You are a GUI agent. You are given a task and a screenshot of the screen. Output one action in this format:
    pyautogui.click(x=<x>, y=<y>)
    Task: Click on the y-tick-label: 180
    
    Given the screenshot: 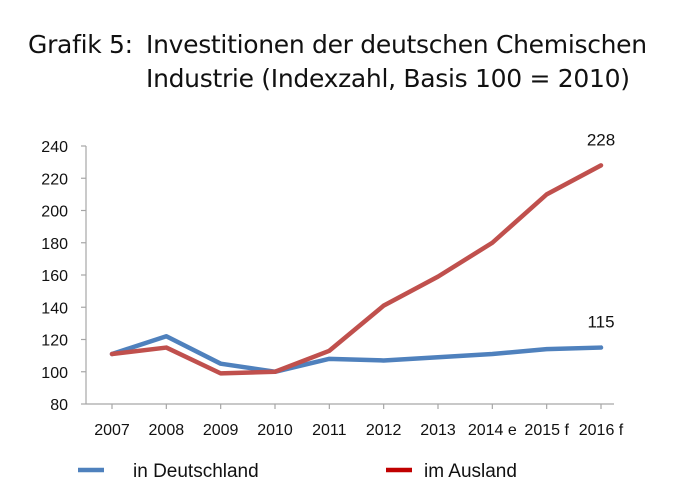 What is the action you would take?
    pyautogui.click(x=54, y=244)
    